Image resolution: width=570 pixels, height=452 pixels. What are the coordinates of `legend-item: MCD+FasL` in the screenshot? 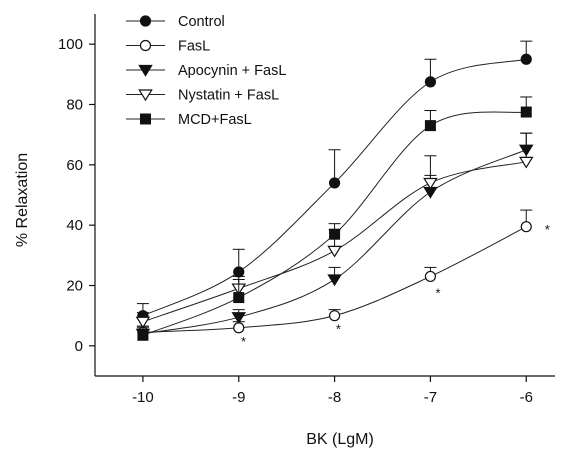 It's located at (189, 120).